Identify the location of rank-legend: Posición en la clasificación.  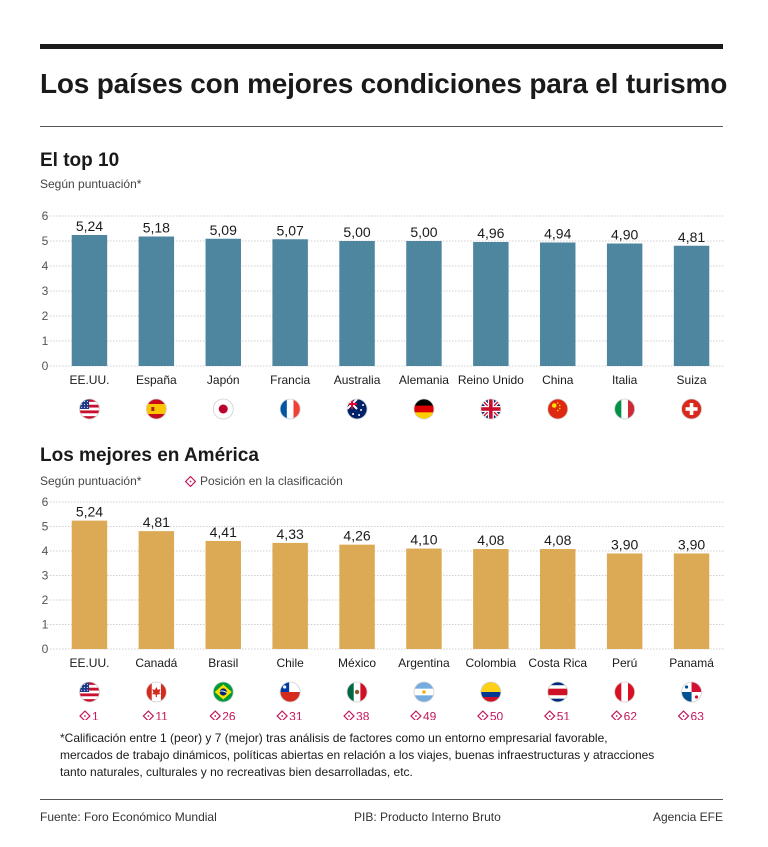
(264, 481).